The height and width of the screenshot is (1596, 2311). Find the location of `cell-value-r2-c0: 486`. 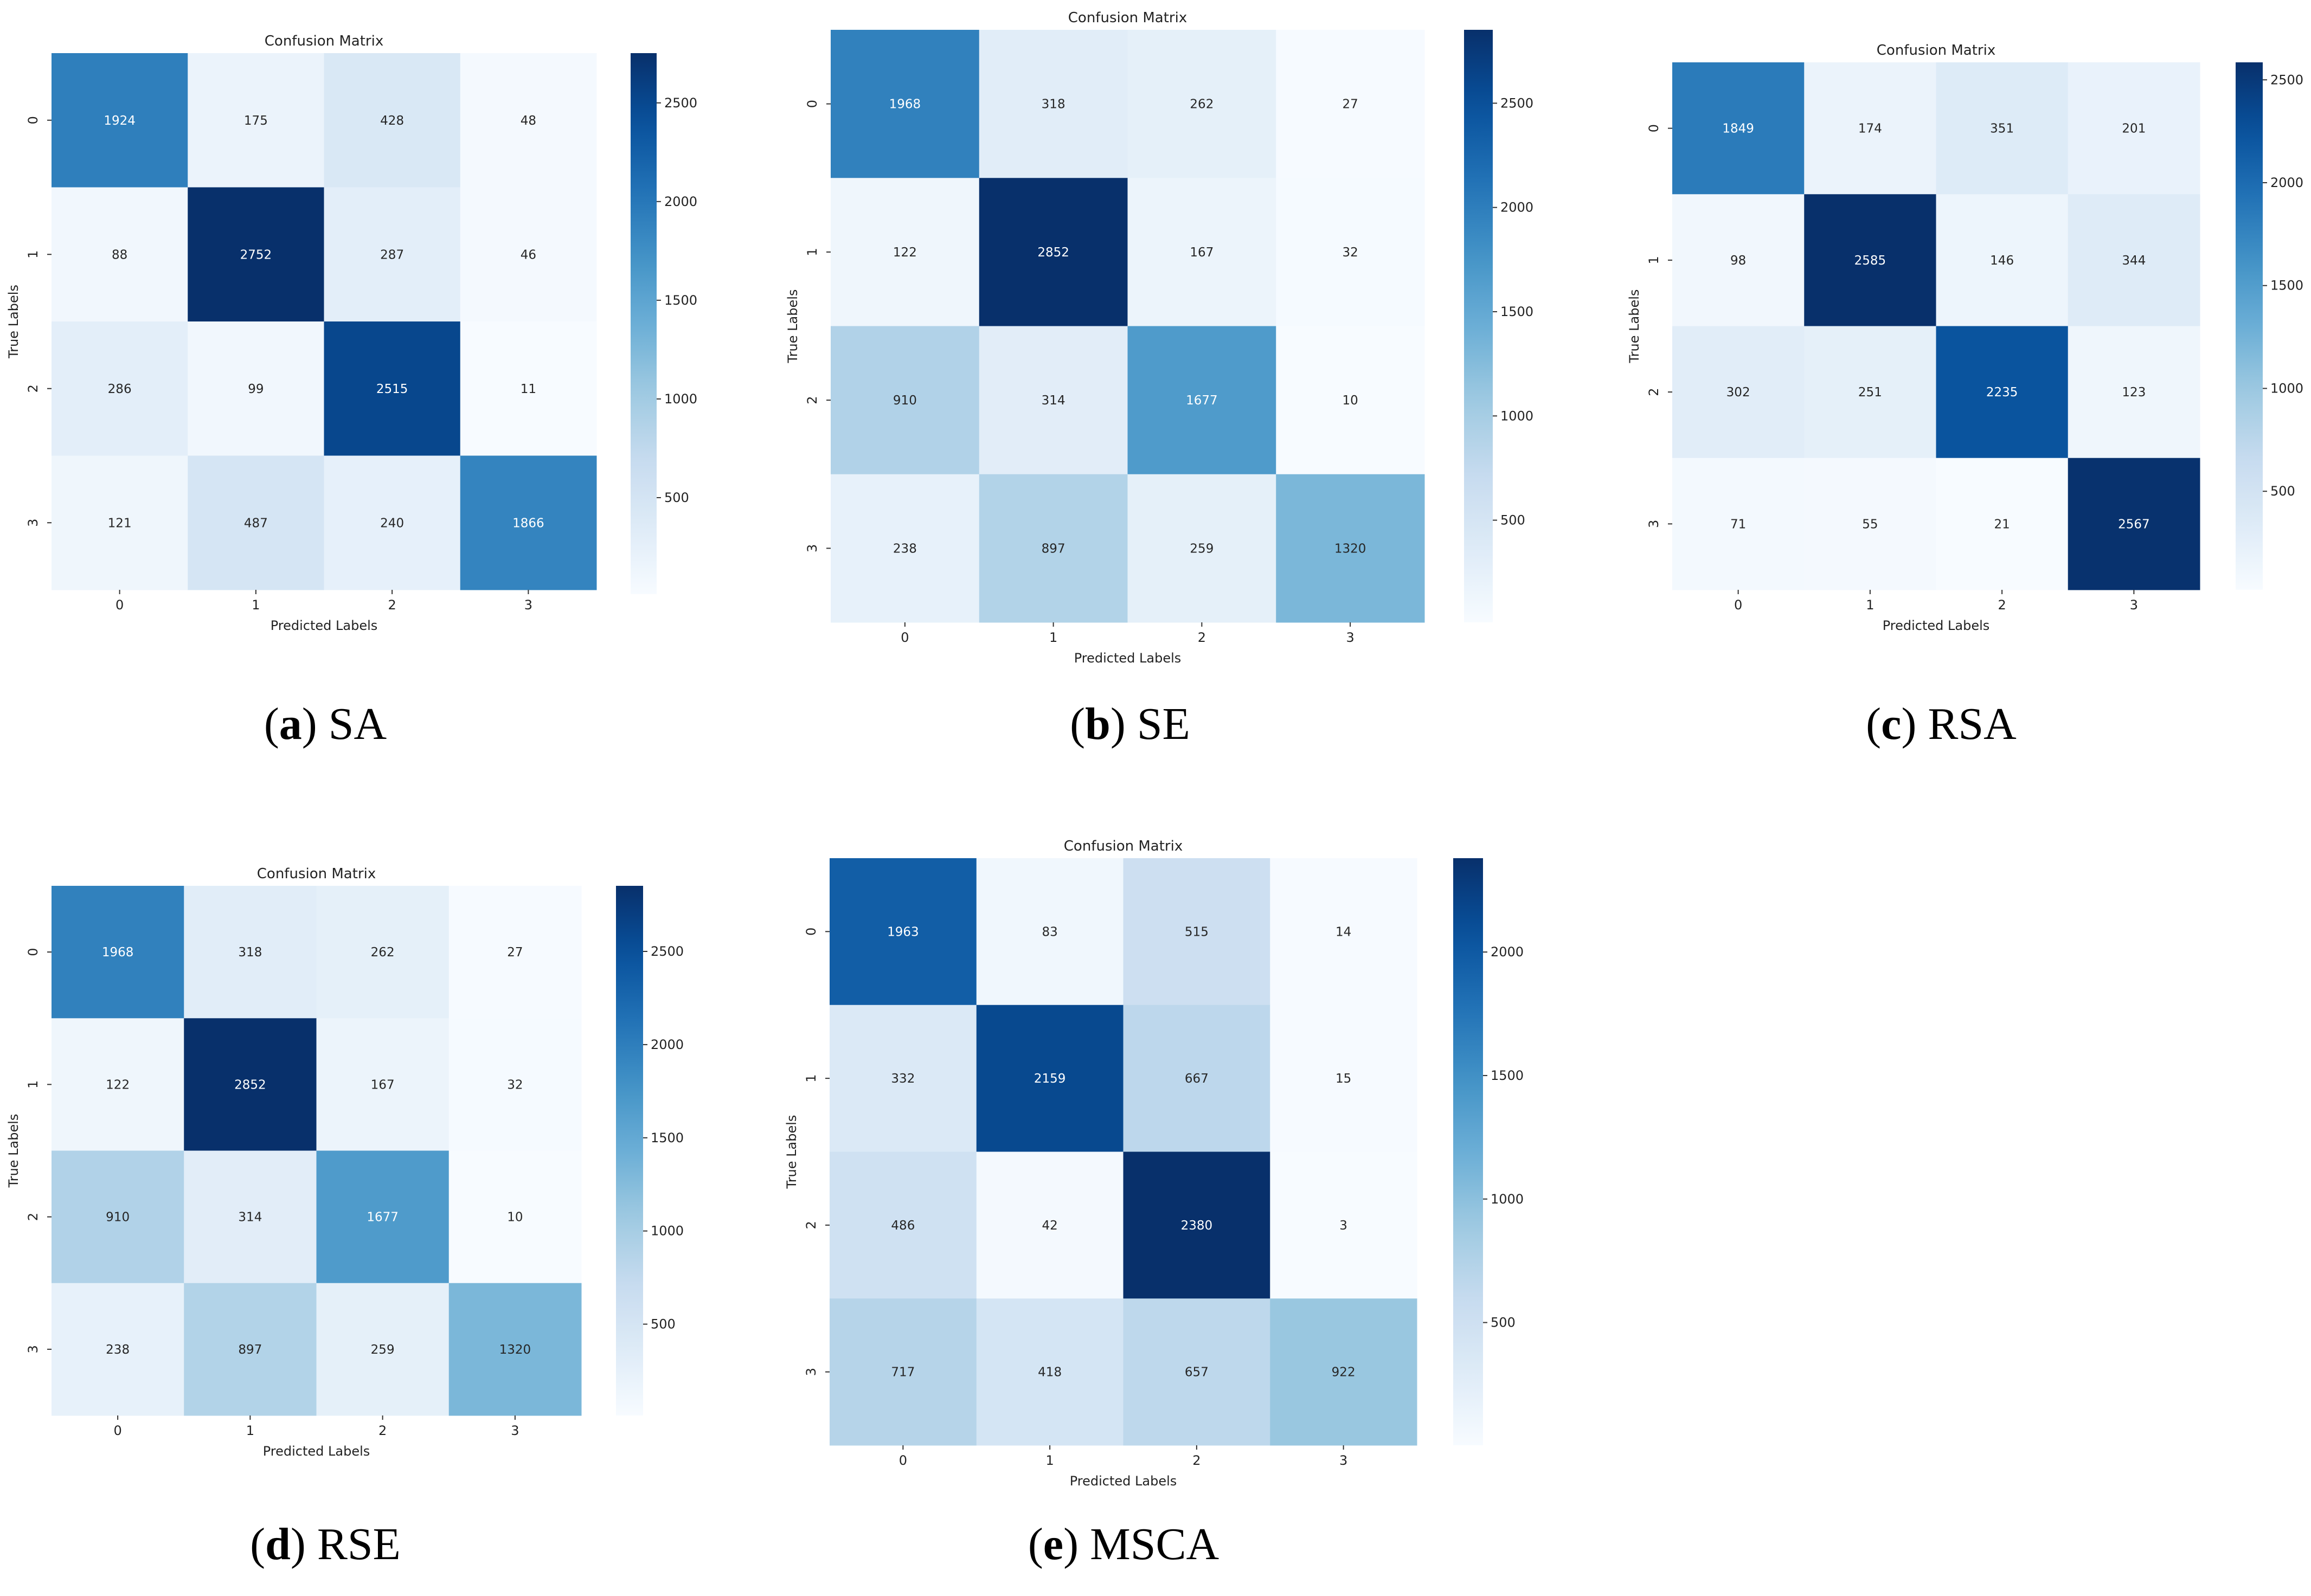

cell-value-r2-c0: 486 is located at coordinates (903, 1226).